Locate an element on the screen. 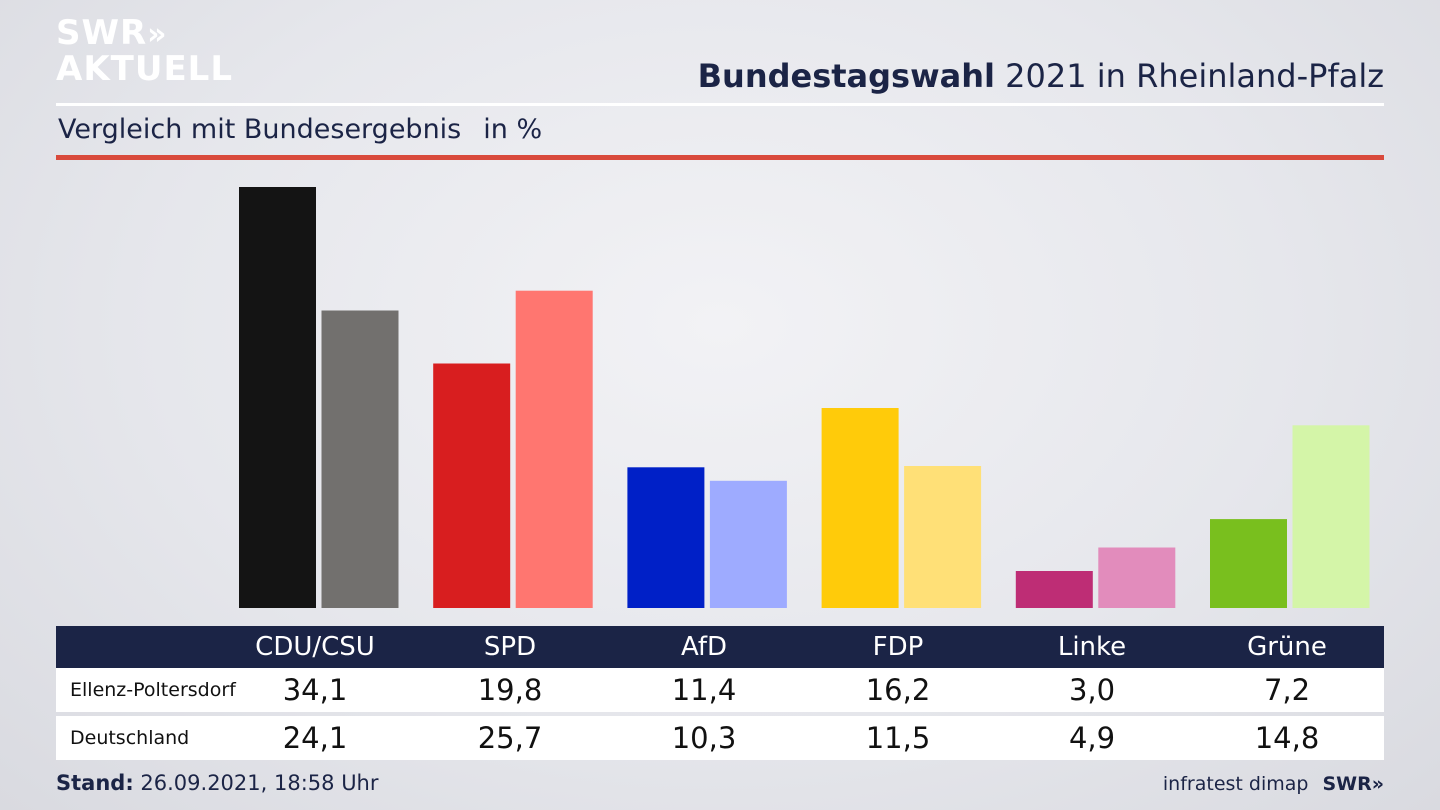 This screenshot has height=810, width=1440. bar-cdu-csu-national is located at coordinates (360, 459).